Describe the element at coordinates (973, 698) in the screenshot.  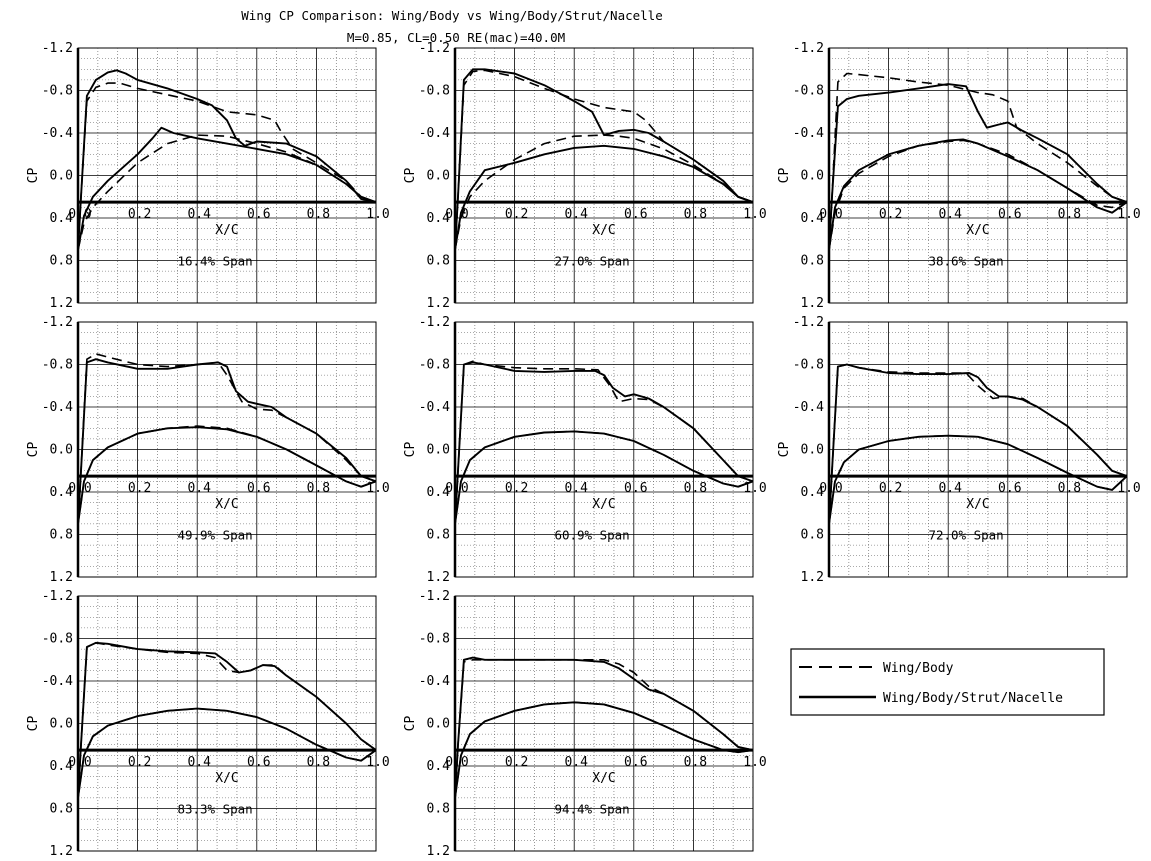
I see `legend-label-wing-body-strut-nacelle: Wing/Body/Strut/Nacelle` at that location.